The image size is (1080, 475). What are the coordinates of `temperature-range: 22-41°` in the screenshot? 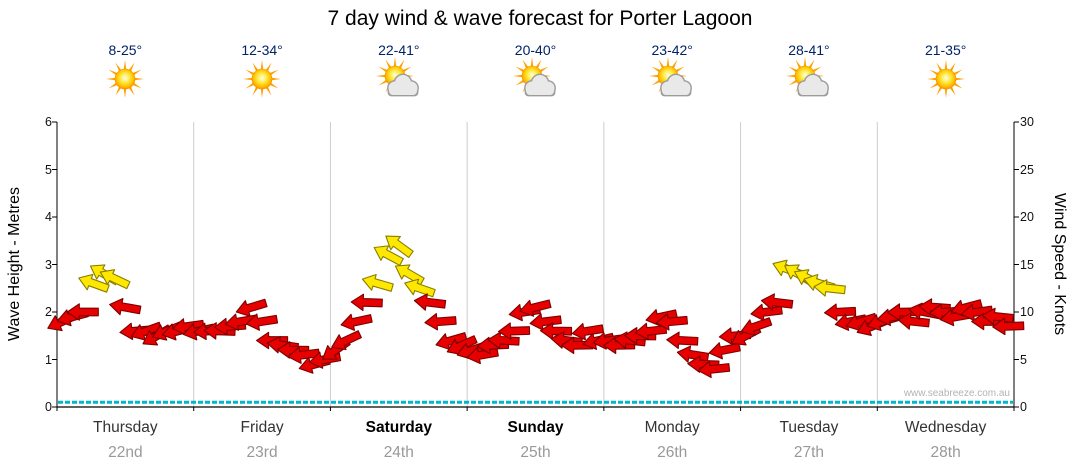 It's located at (399, 50).